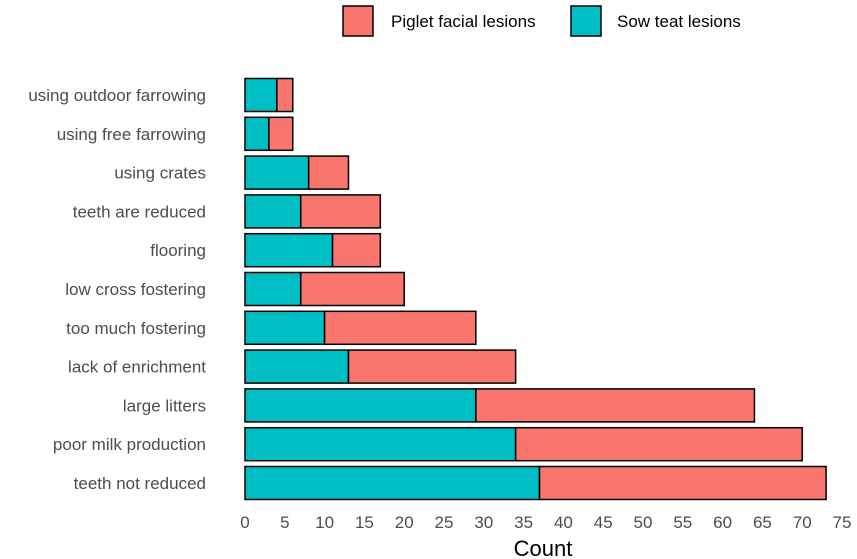  Describe the element at coordinates (392, 483) in the screenshot. I see `bar-sow-teat-lesions-teeth-not-reduced` at that location.